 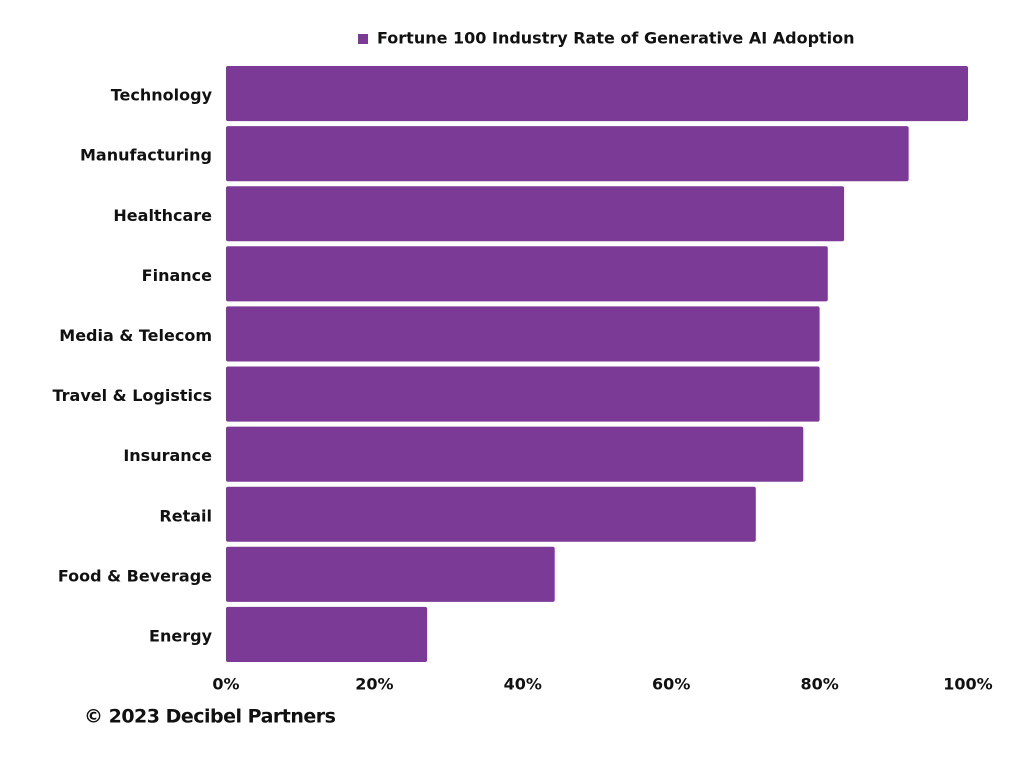 I want to click on y-tick-label: Finance, so click(x=177, y=275).